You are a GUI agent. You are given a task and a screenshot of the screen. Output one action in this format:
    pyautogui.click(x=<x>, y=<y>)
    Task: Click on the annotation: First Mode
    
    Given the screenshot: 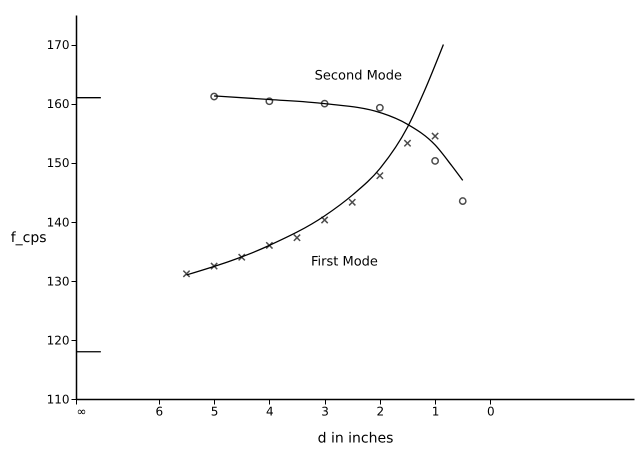 What is the action you would take?
    pyautogui.click(x=344, y=262)
    